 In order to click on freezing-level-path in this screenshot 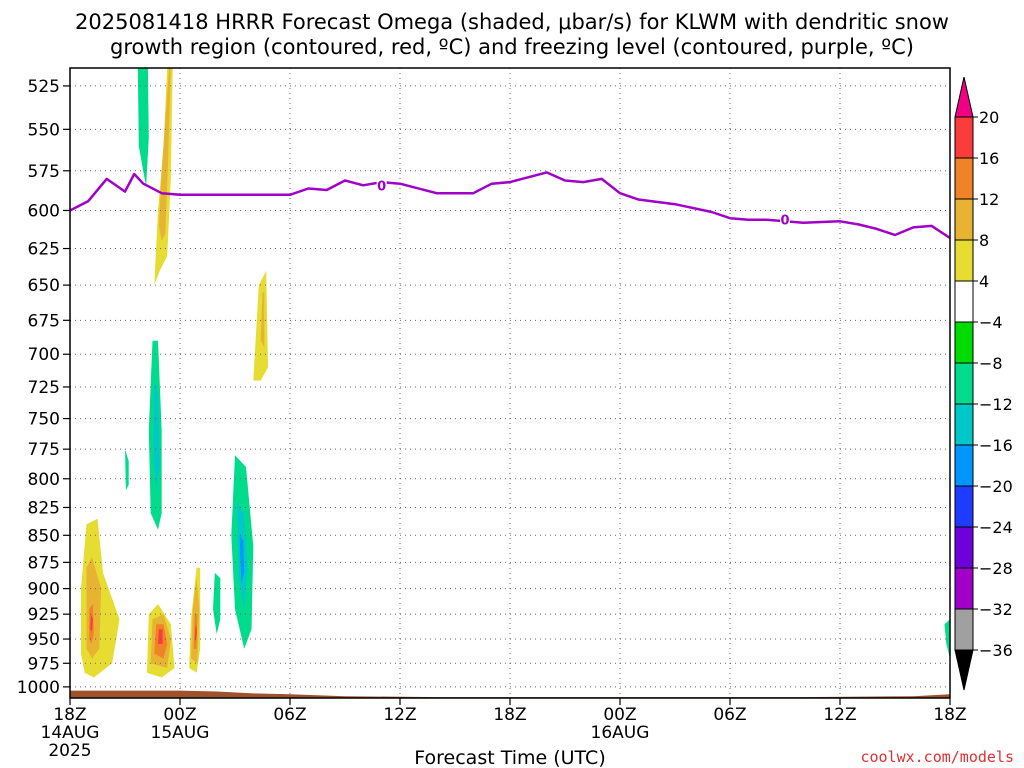, I will do `click(510, 205)`.